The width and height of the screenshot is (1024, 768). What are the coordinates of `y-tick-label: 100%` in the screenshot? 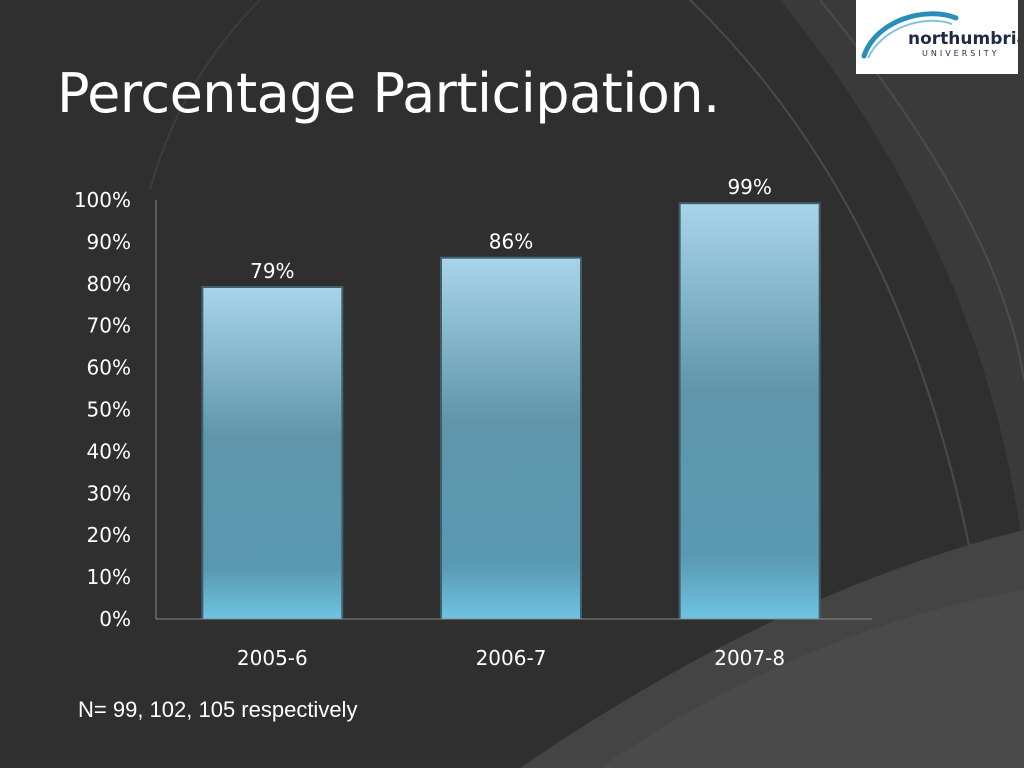 It's located at (102, 200).